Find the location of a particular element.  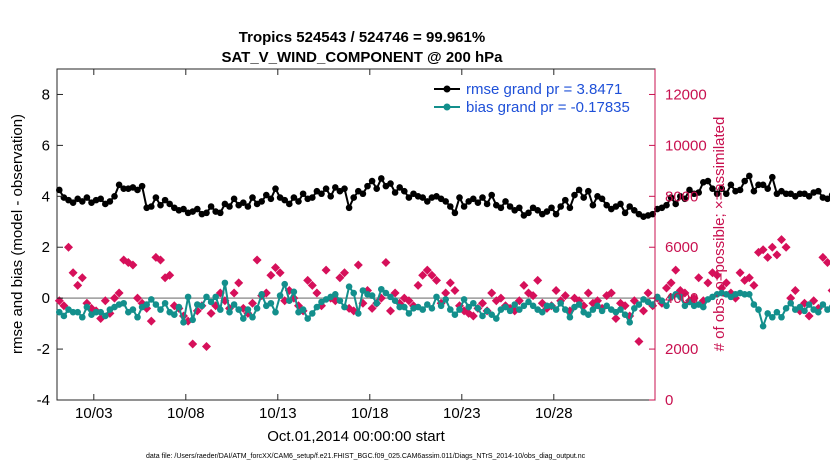

x-tick-label: 10/23 is located at coordinates (462, 413).